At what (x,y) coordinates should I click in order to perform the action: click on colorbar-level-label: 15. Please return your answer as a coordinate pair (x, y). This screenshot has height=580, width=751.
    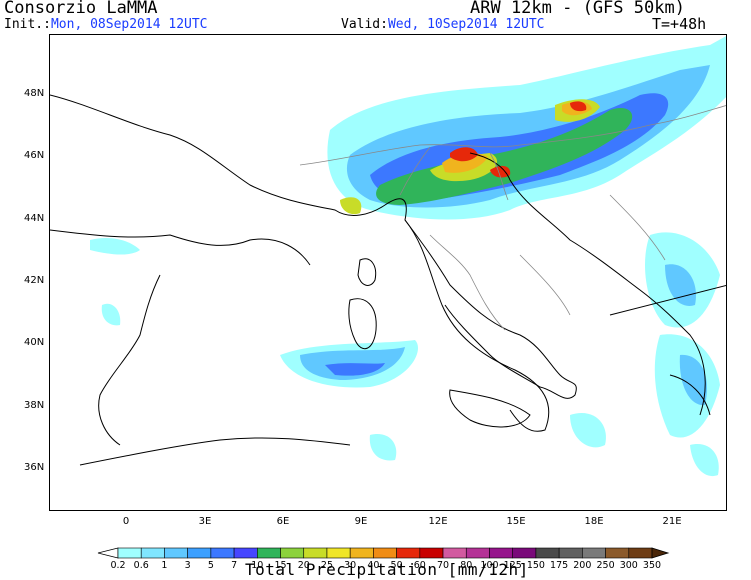
    Looking at the image, I should click on (280, 565).